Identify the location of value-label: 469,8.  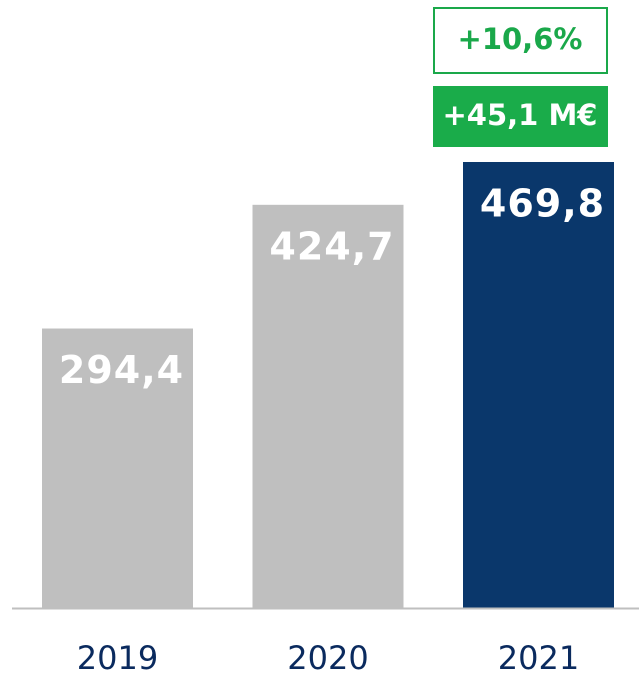
(542, 204).